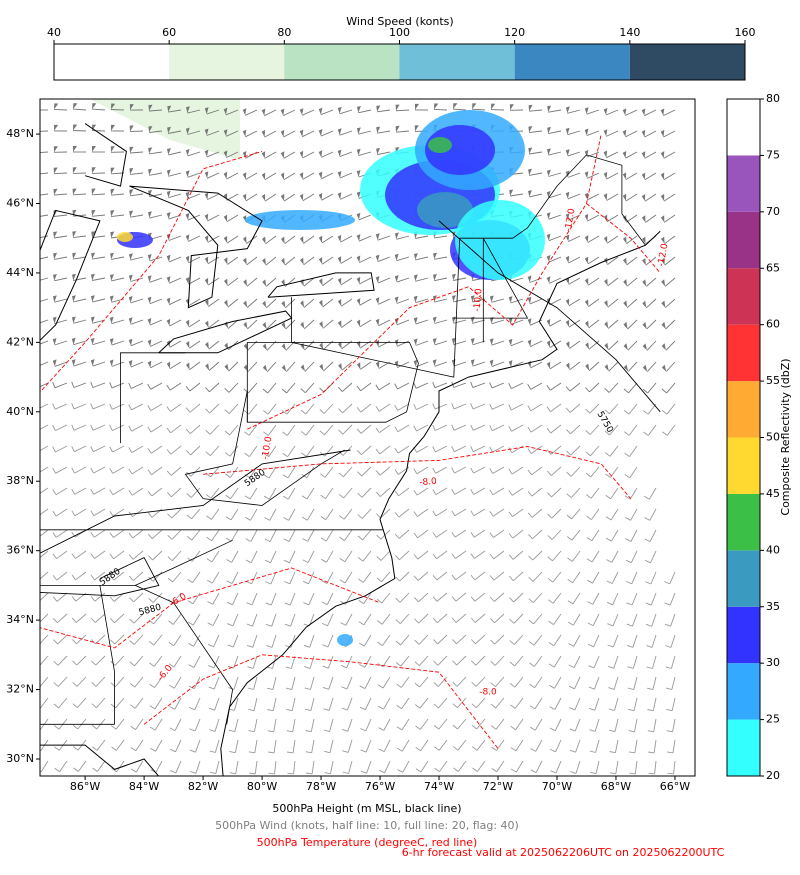 This screenshot has width=800, height=875. Describe the element at coordinates (773, 380) in the screenshot. I see `tick-label: 55` at that location.